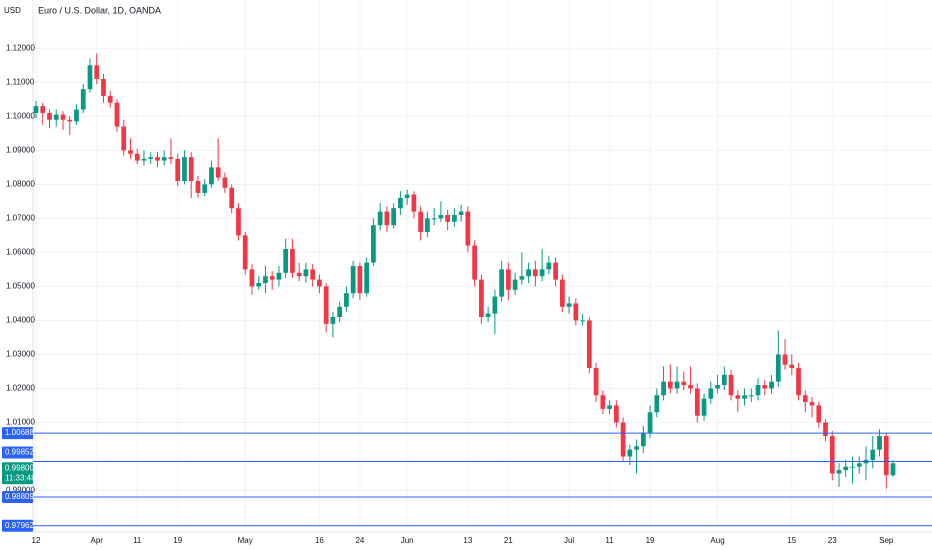 The width and height of the screenshot is (932, 550). What do you see at coordinates (19, 467) in the screenshot?
I see `last-price-label: 0.99800` at bounding box center [19, 467].